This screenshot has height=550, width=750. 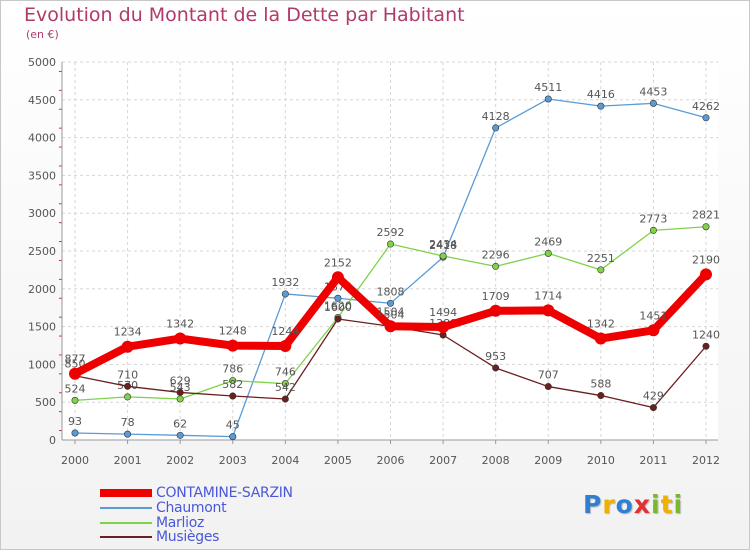 What do you see at coordinates (706, 334) in the screenshot?
I see `data-label-musieges: 1240` at bounding box center [706, 334].